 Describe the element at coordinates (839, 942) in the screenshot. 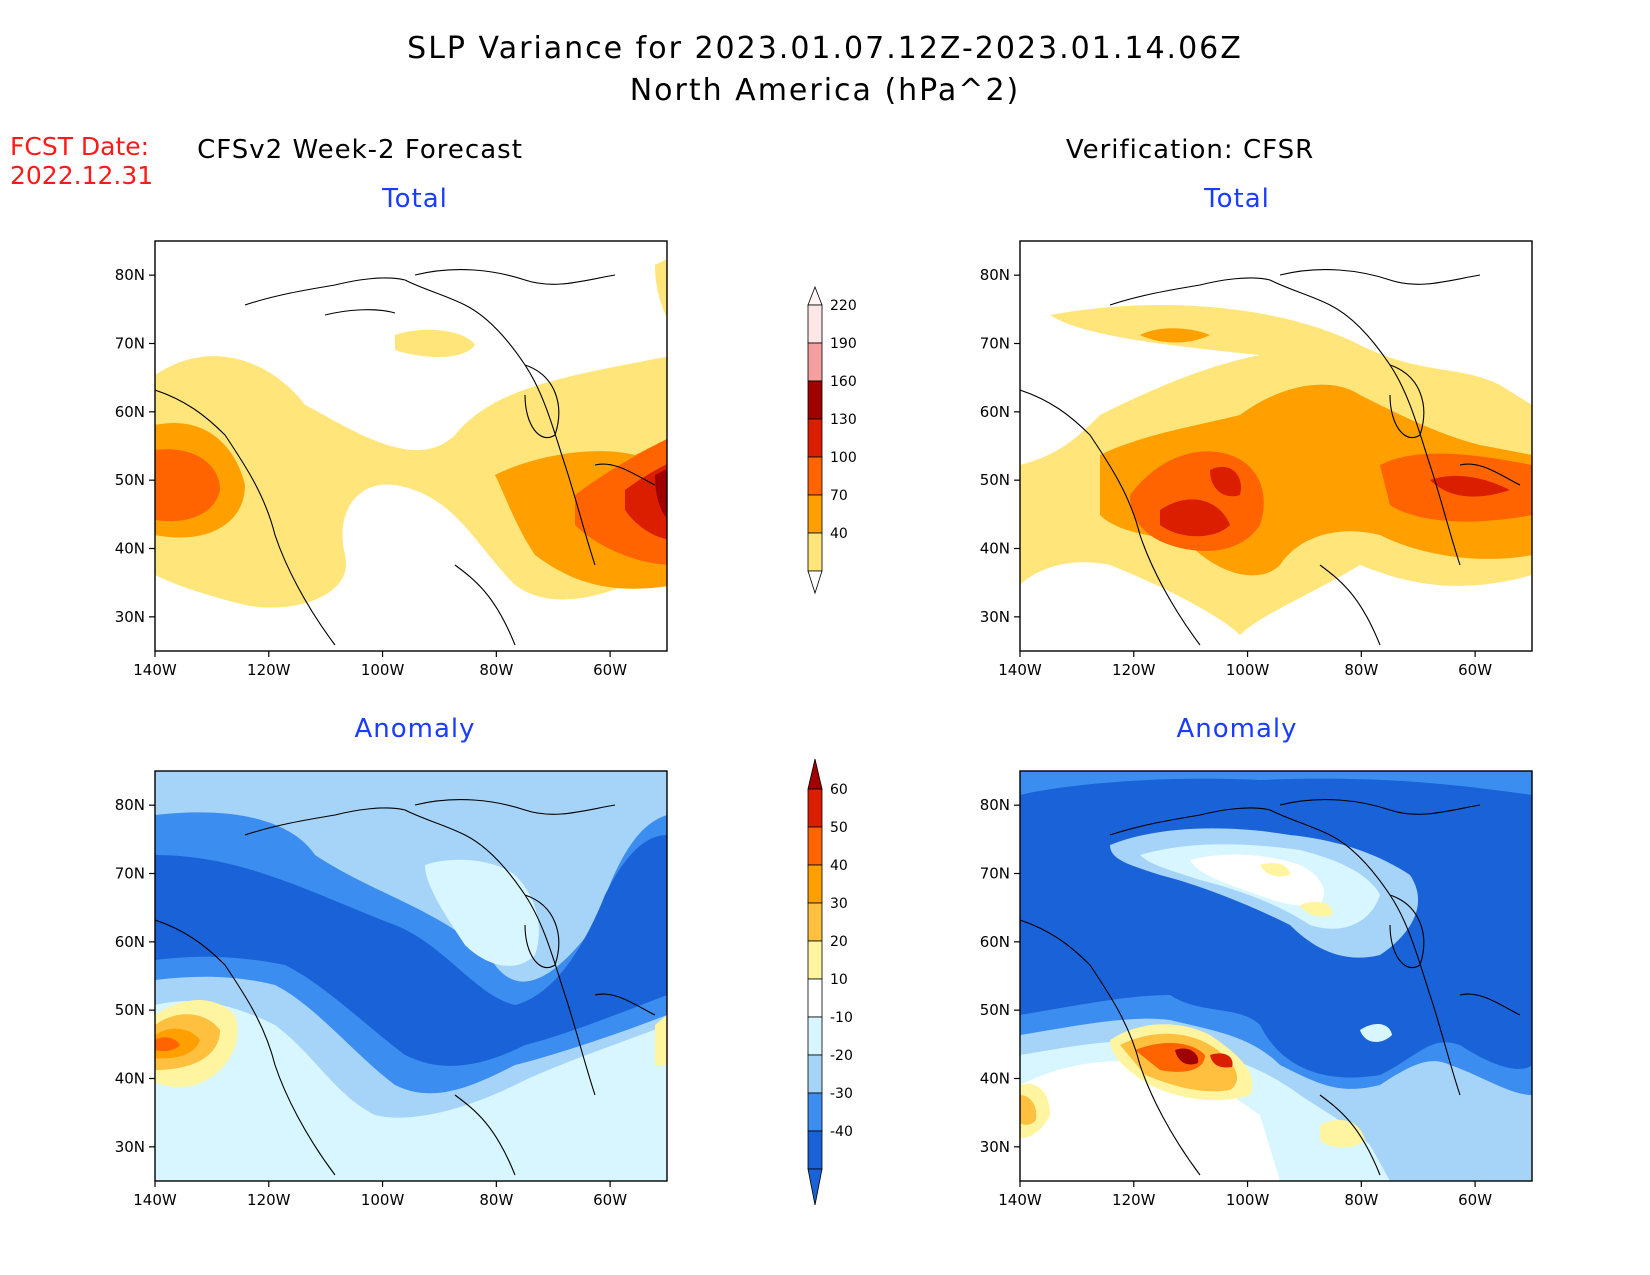

I see `colorbar-anomaly-label: 20` at that location.